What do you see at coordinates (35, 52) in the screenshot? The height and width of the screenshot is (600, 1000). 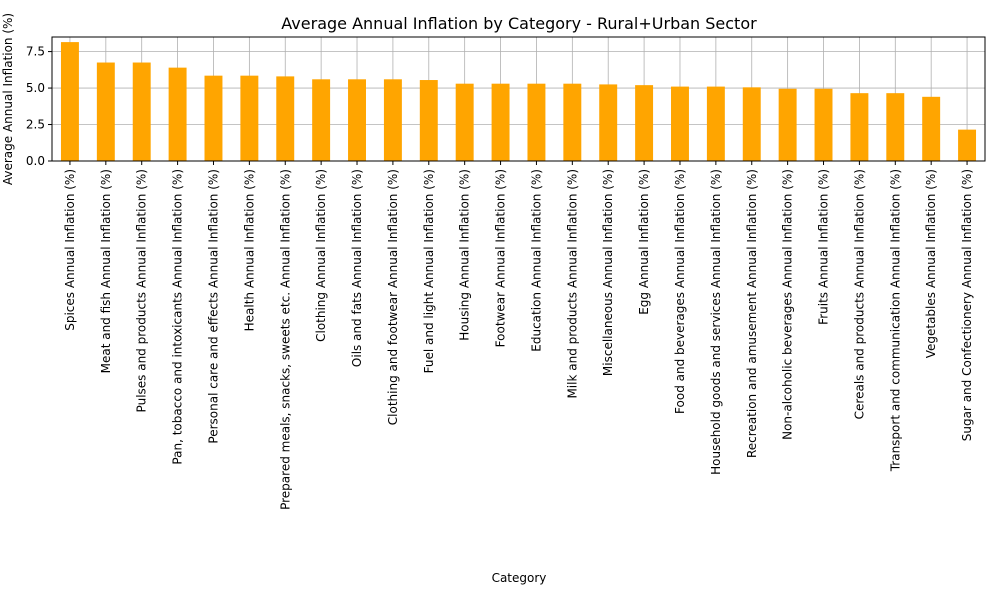 I see `y-tick-label: 7.5` at bounding box center [35, 52].